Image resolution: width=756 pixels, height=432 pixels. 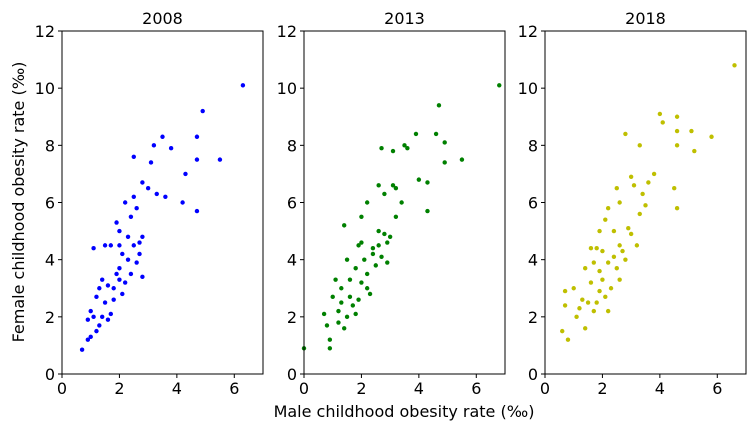 I want to click on subplot-title: 2008, so click(x=162, y=18).